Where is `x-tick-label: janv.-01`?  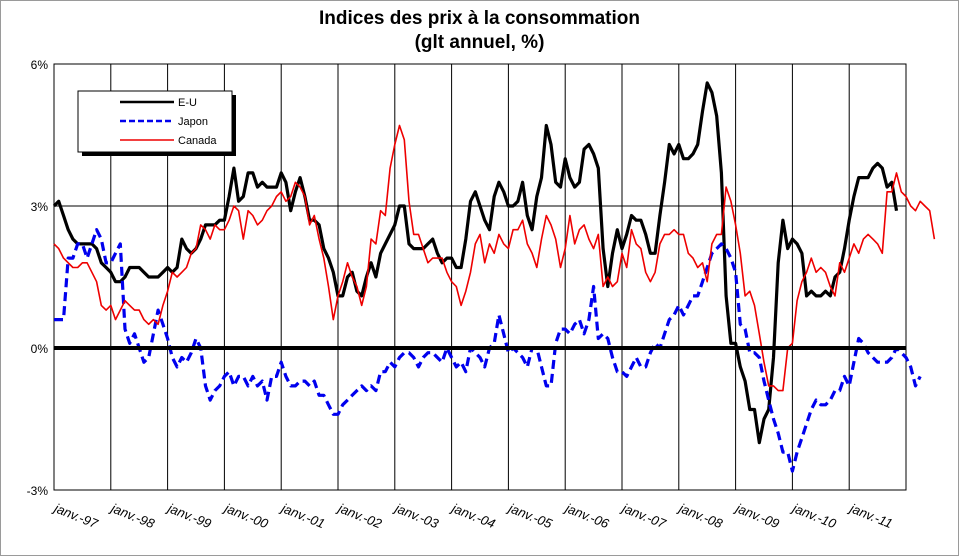
x-tick-label: janv.-01 is located at coordinates (302, 516).